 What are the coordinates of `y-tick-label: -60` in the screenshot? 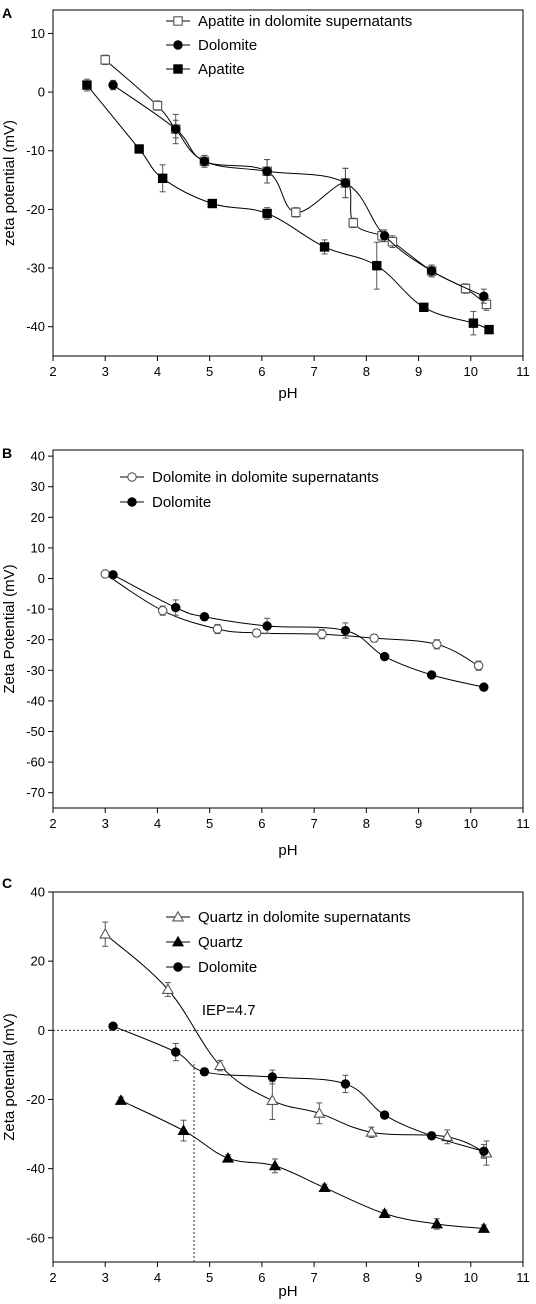 It's located at (35, 762).